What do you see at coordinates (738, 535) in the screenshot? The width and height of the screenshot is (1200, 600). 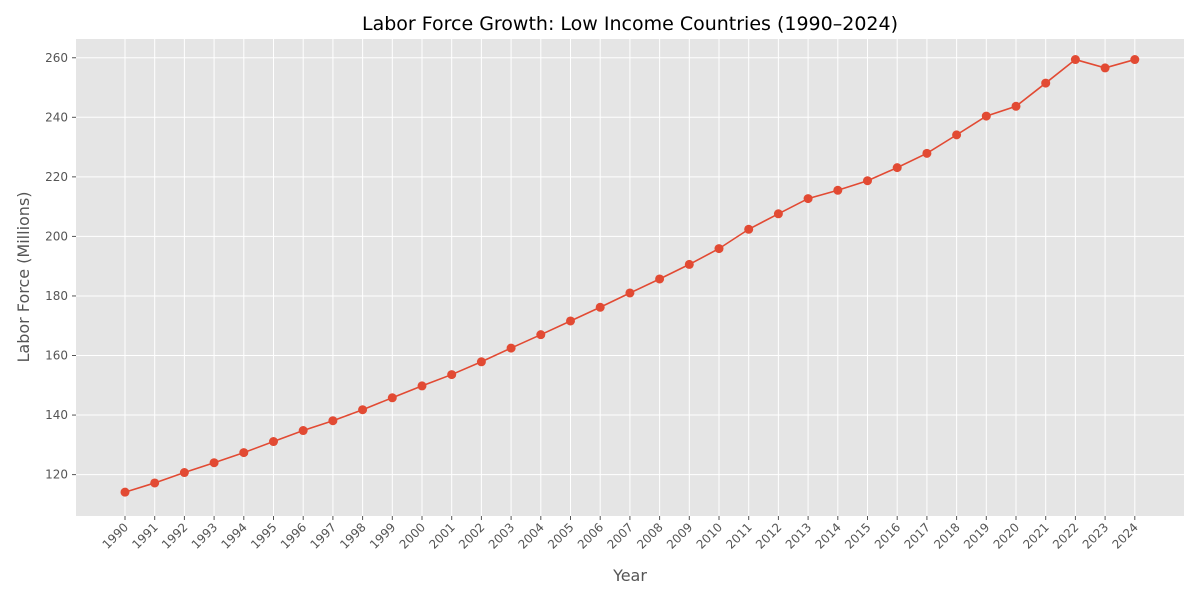 I see `x-tick-label: 2011` at bounding box center [738, 535].